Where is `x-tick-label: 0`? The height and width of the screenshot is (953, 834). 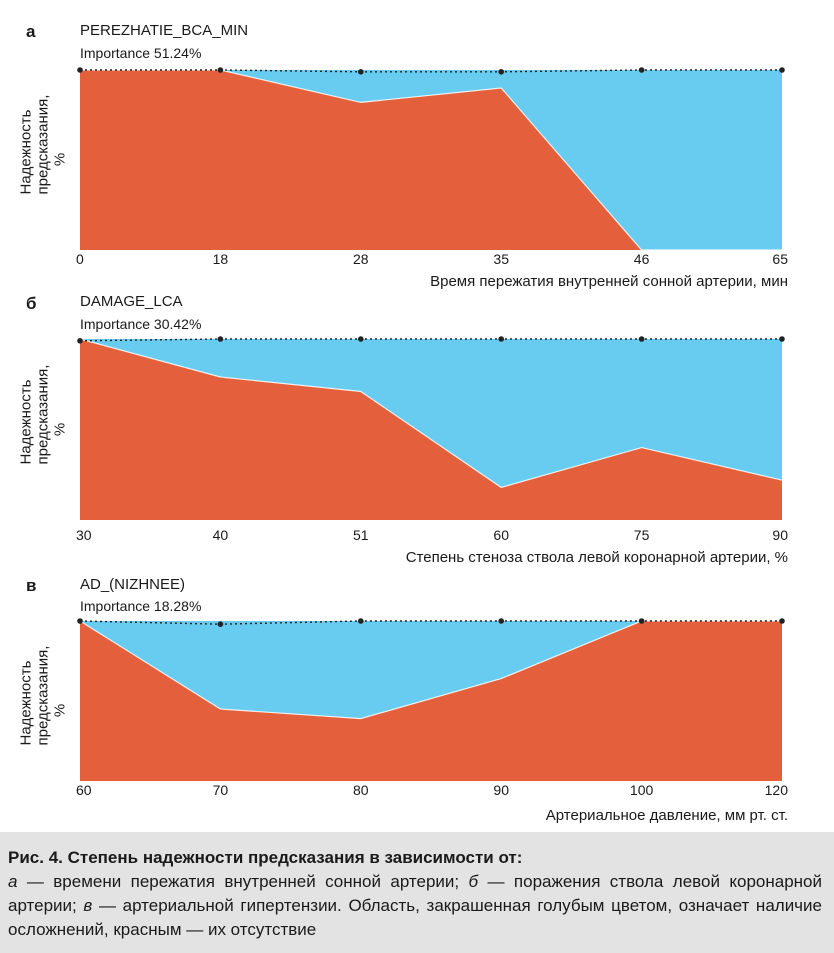 x-tick-label: 0 is located at coordinates (80, 259).